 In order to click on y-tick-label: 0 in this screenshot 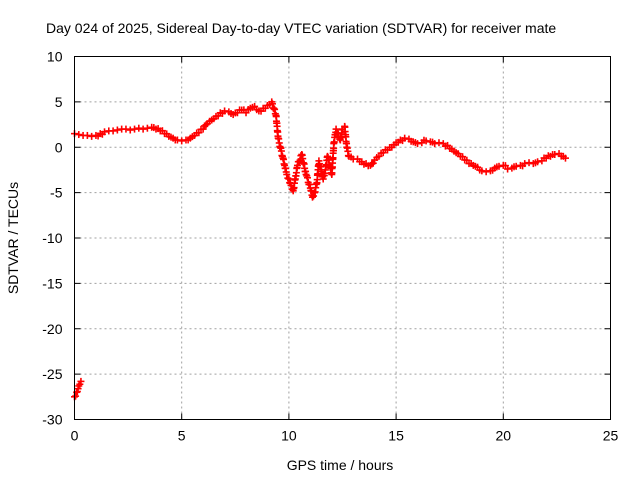, I will do `click(59, 147)`.